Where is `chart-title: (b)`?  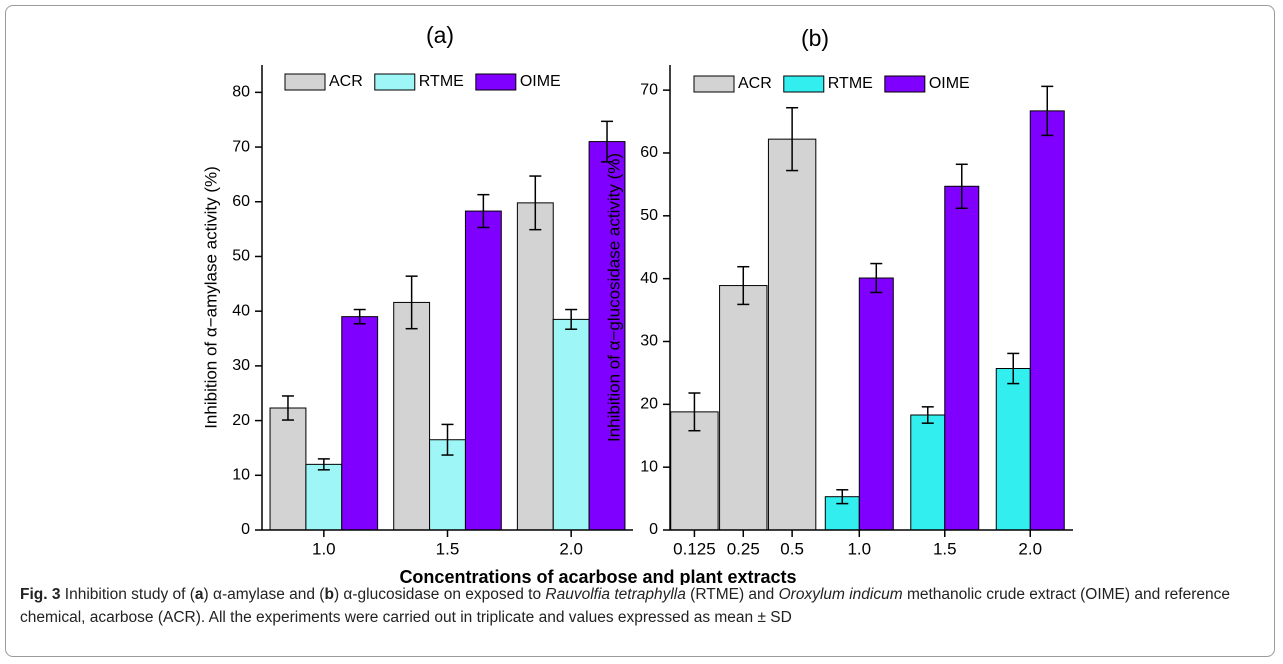
chart-title: (b) is located at coordinates (815, 38).